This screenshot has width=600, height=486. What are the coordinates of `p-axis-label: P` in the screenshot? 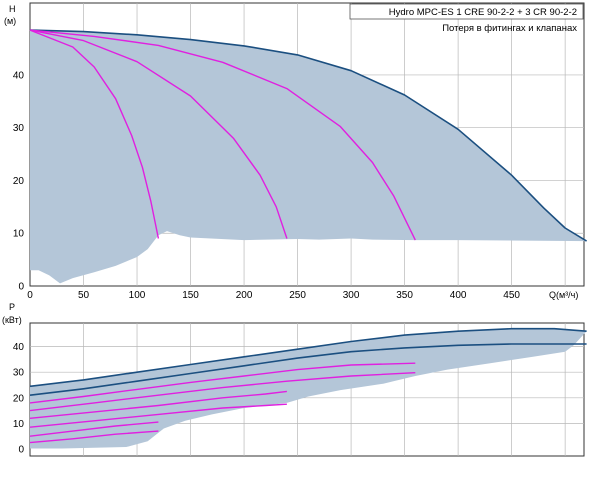 It's located at (12, 307).